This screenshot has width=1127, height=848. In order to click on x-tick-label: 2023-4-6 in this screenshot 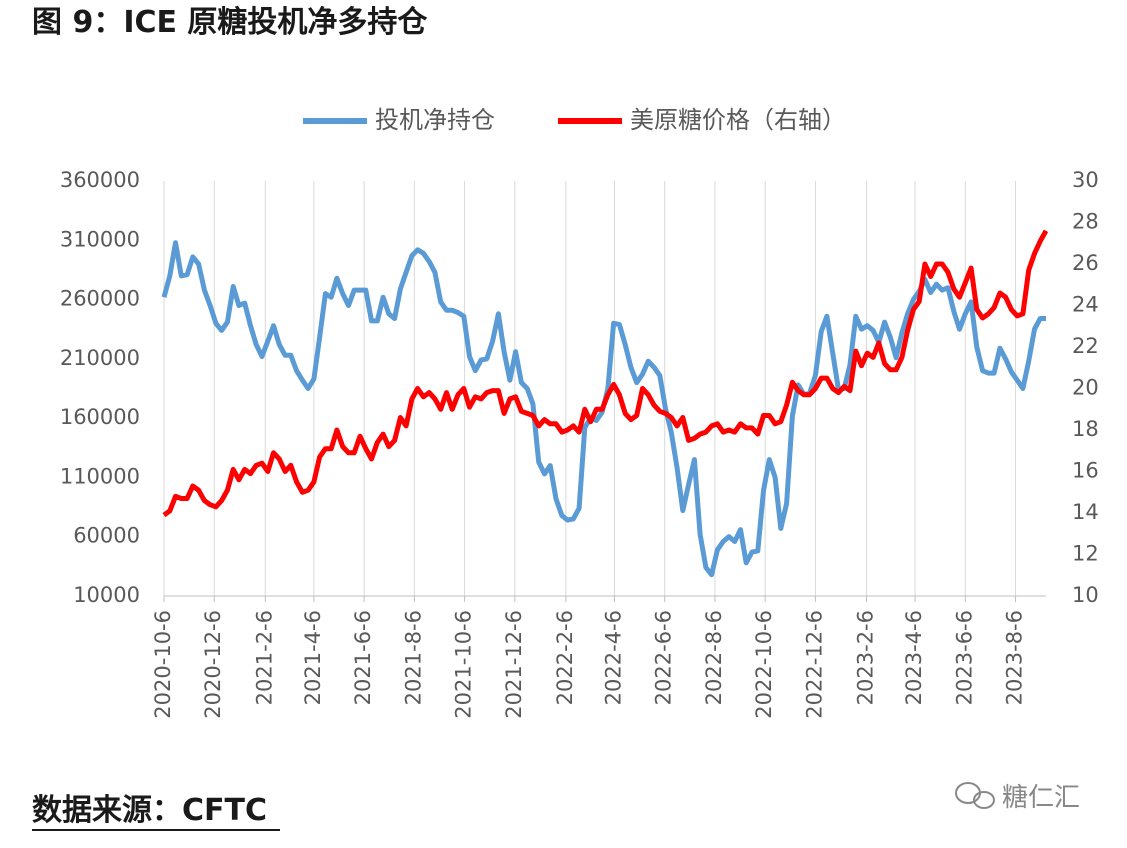, I will do `click(914, 657)`.